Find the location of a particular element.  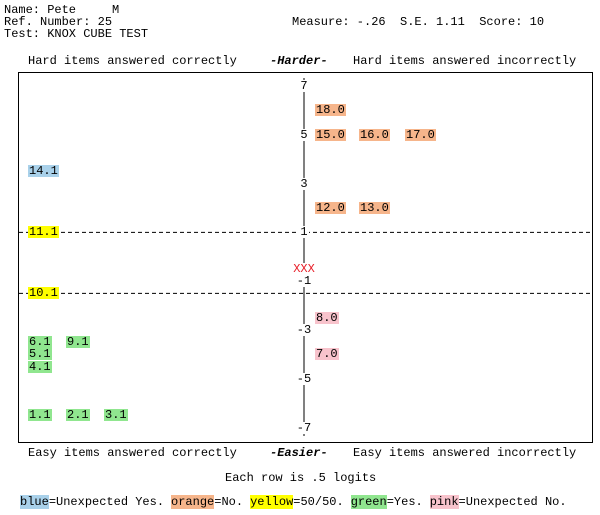

legend-text: =50/50. is located at coordinates (318, 502).